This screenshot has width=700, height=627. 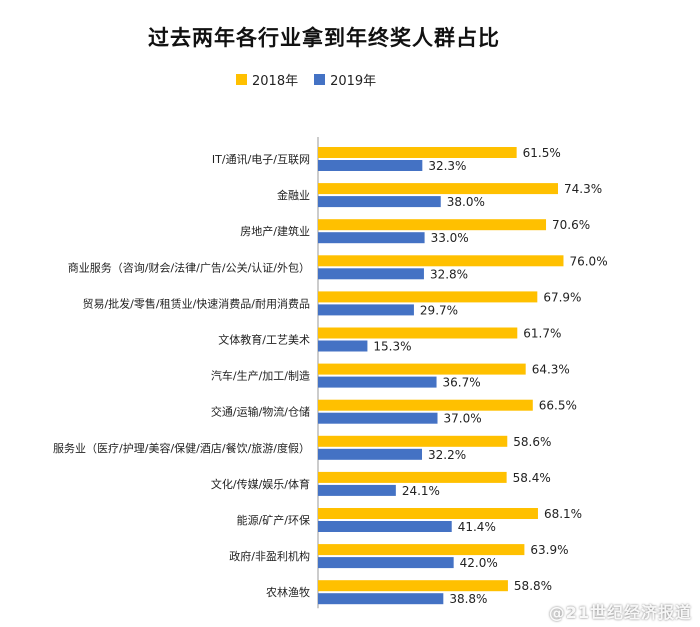 I want to click on category-label: 房地产/建筑业, so click(x=275, y=231).